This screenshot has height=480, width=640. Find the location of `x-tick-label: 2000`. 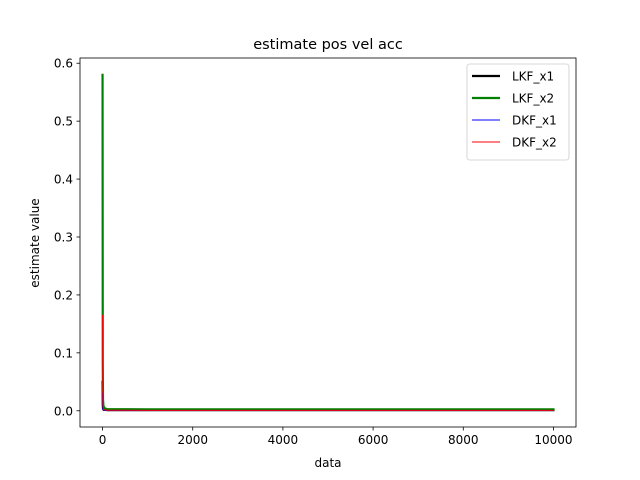

x-tick-label: 2000 is located at coordinates (192, 440).